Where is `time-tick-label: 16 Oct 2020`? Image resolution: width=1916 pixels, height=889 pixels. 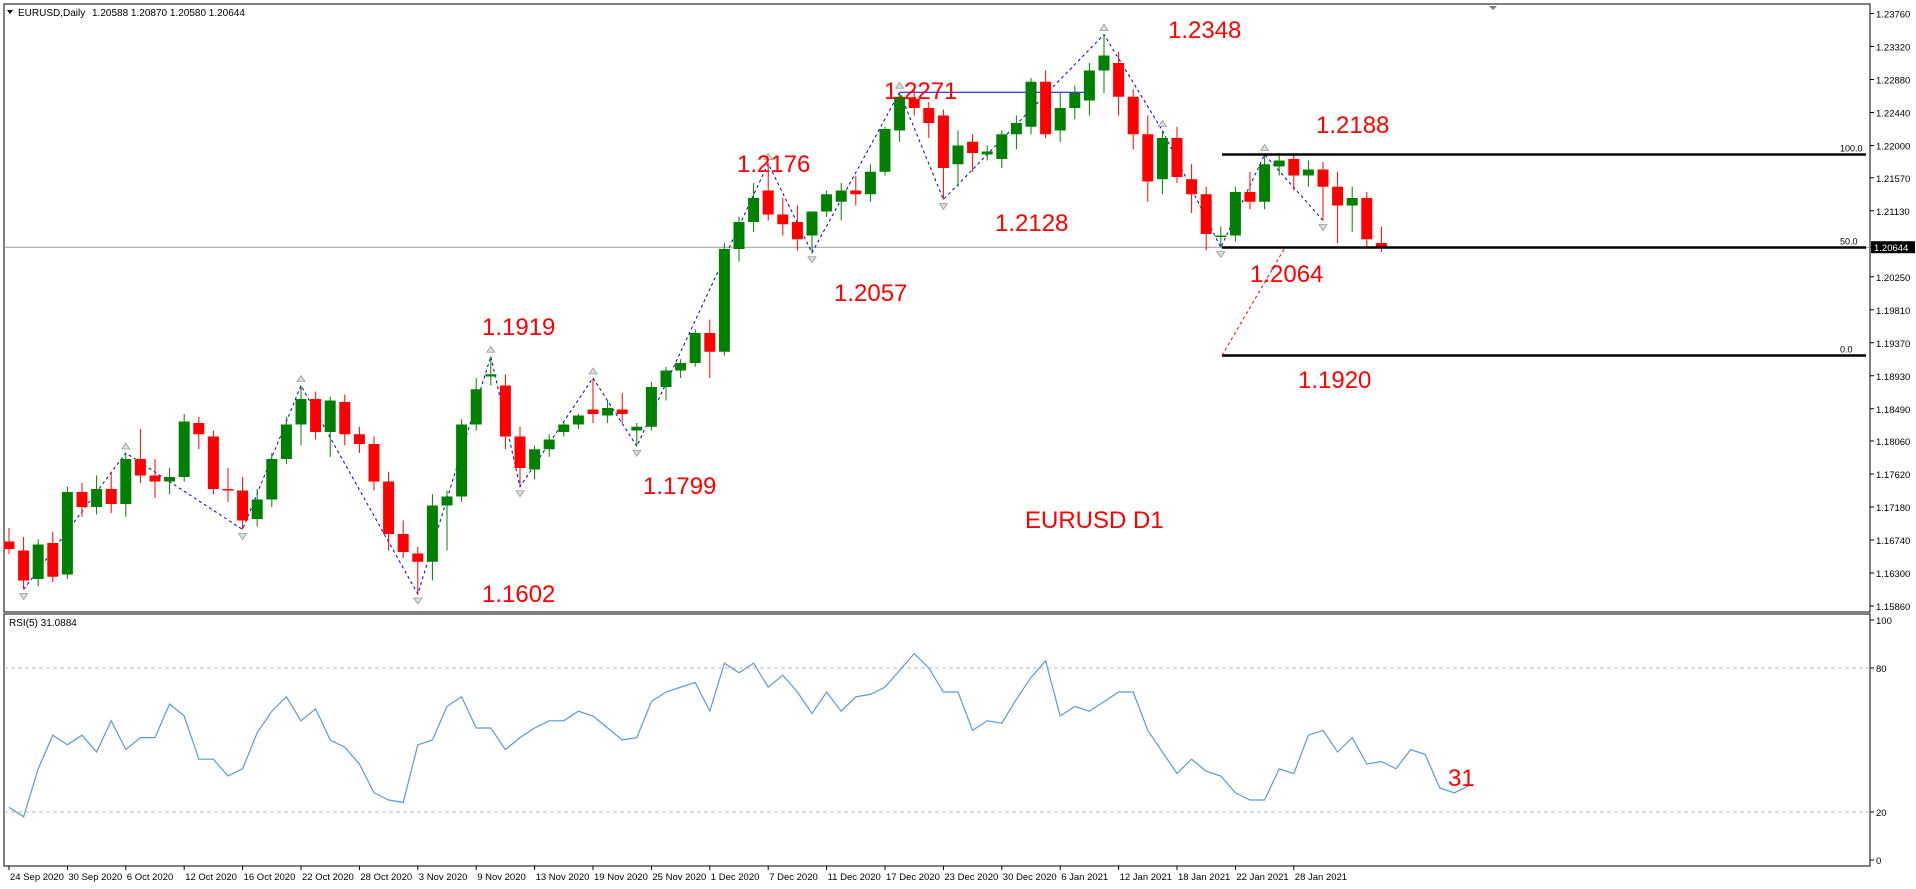 time-tick-label: 16 Oct 2020 is located at coordinates (270, 877).